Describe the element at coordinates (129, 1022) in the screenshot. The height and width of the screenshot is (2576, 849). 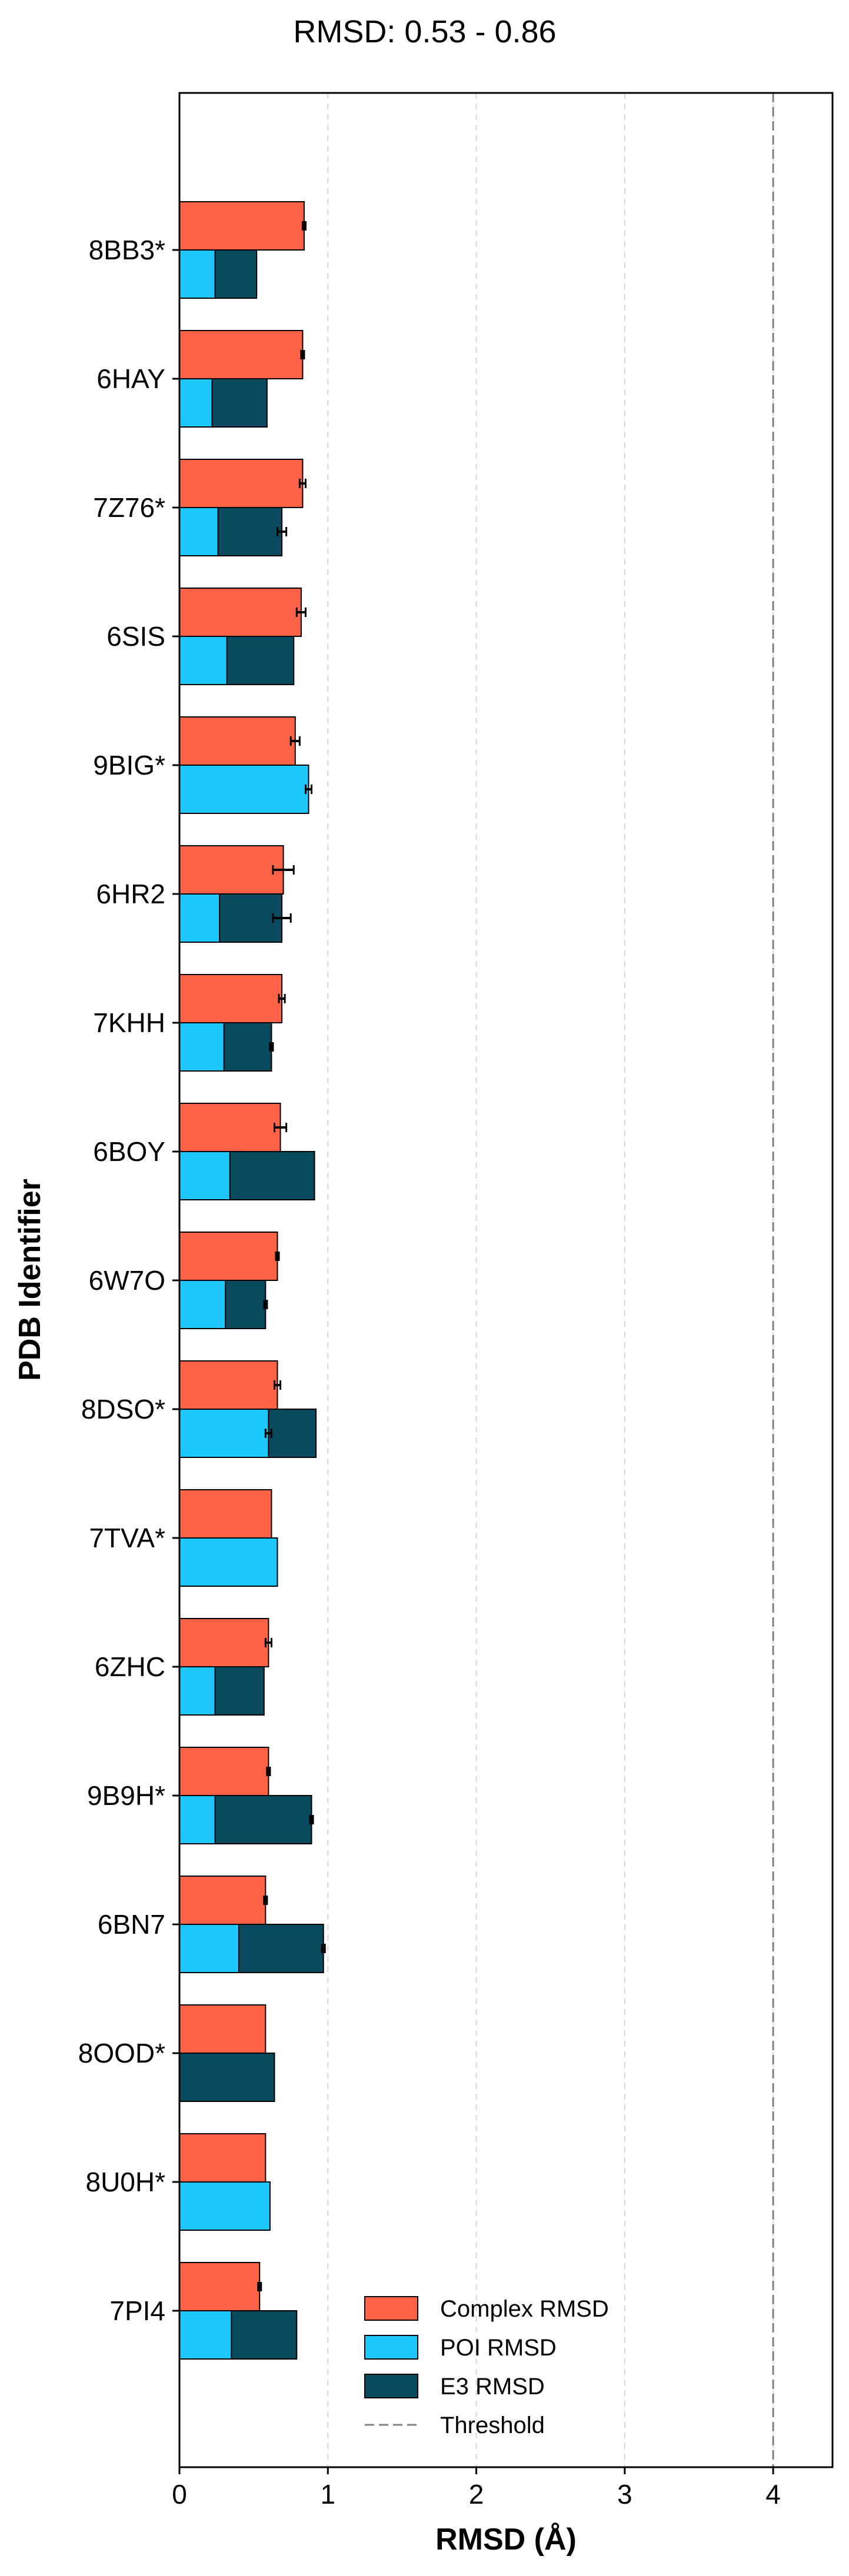
I see `y-tick-label-6: 7KHH` at that location.